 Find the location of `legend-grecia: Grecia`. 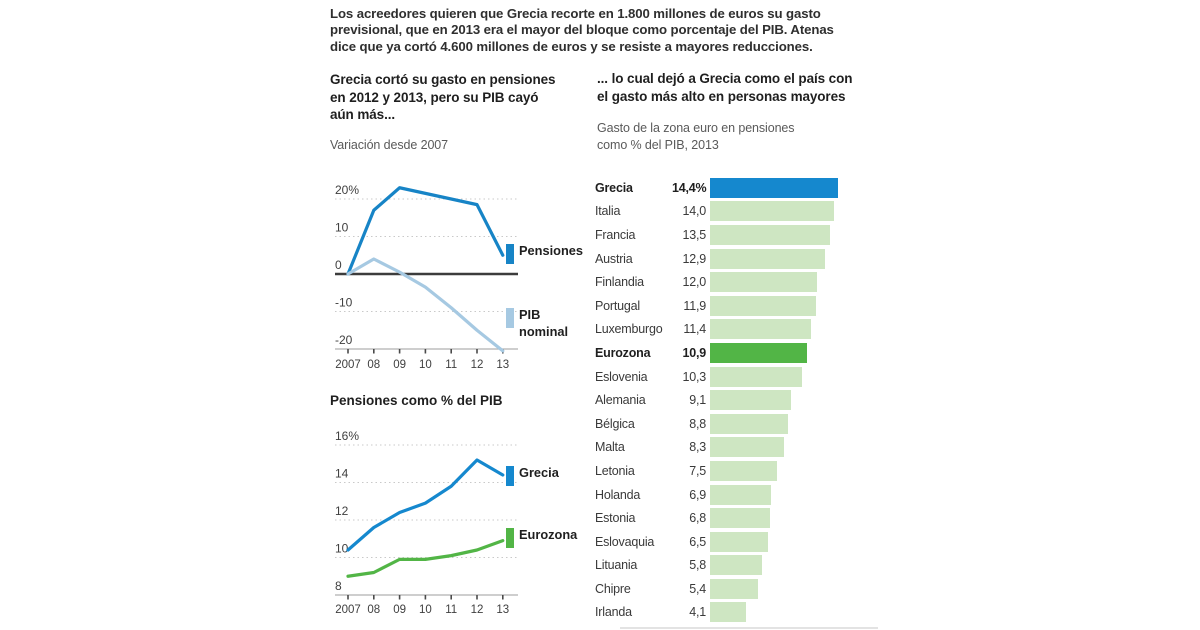

legend-grecia: Grecia is located at coordinates (532, 475).